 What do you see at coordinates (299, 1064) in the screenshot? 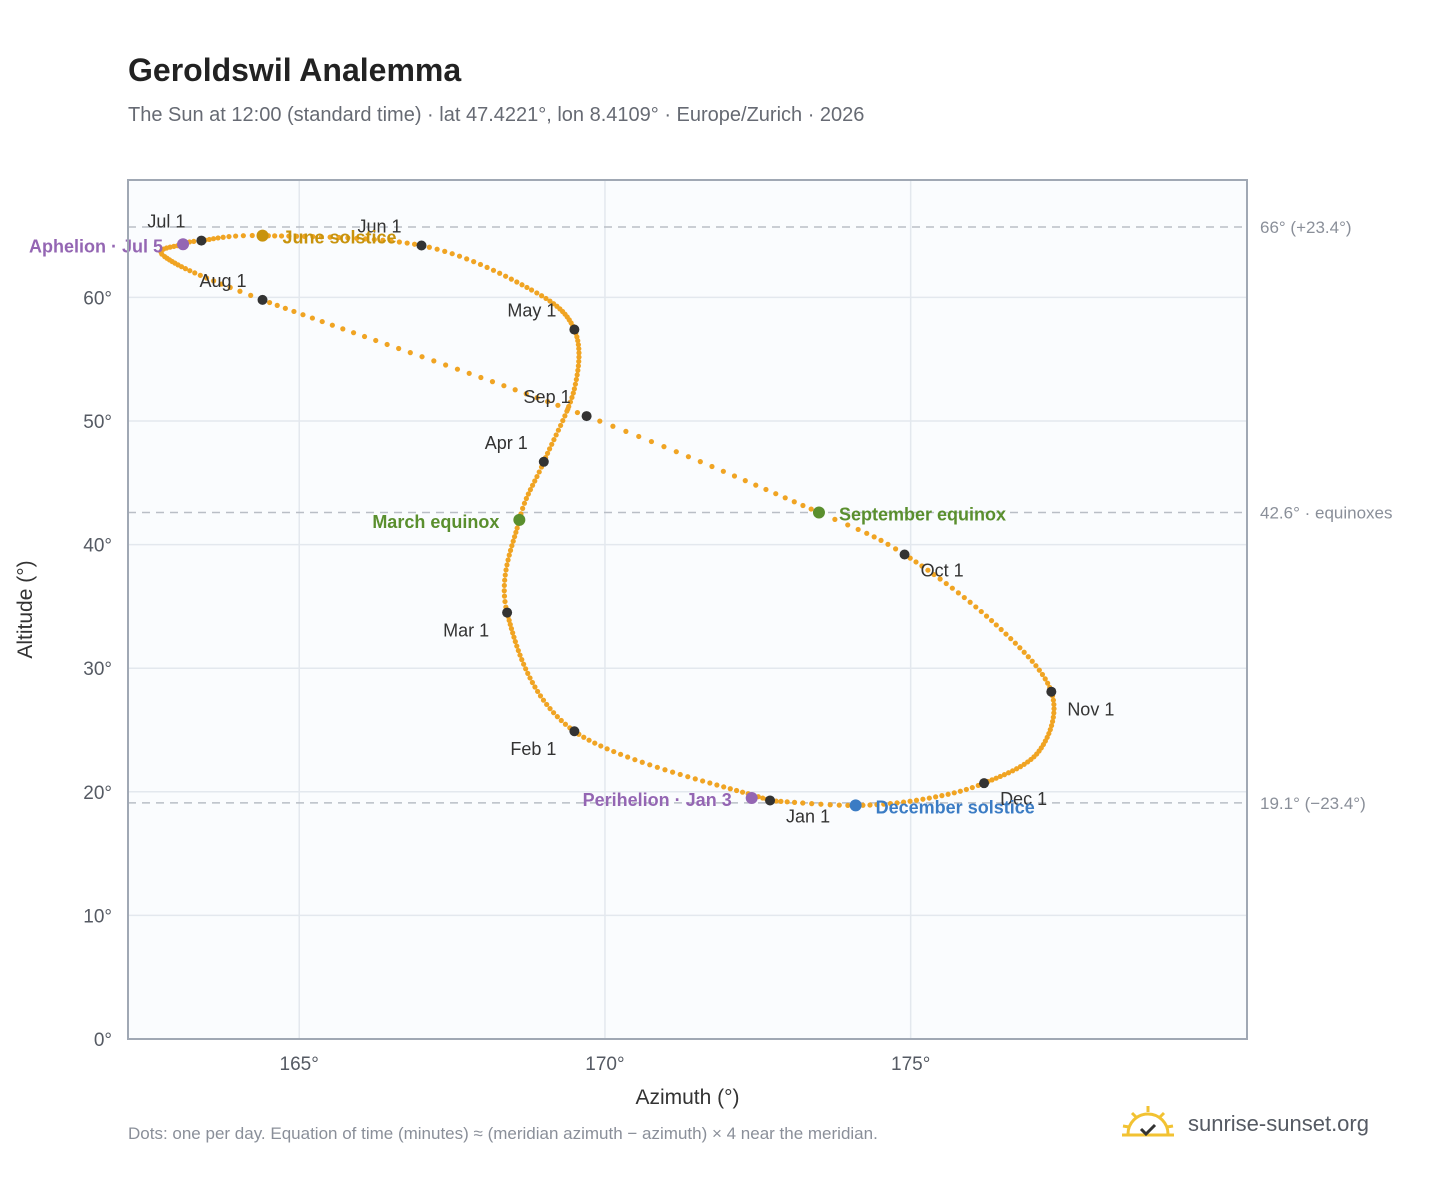
I see `x-tick-label: 165°` at bounding box center [299, 1064].